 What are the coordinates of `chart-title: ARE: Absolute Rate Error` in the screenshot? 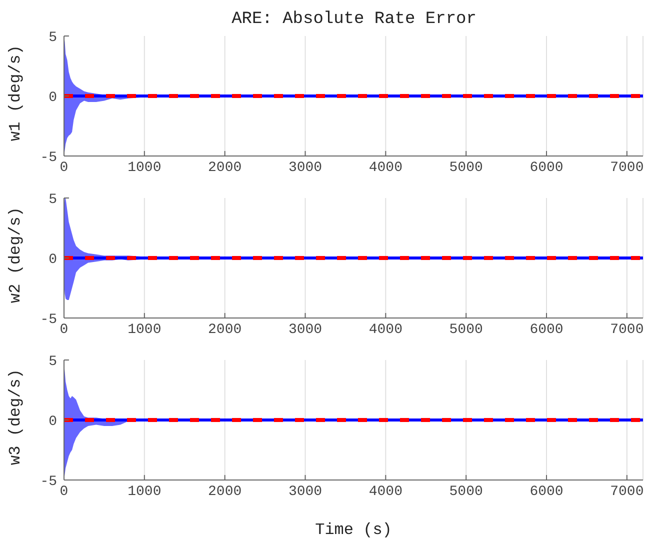 It's located at (354, 19).